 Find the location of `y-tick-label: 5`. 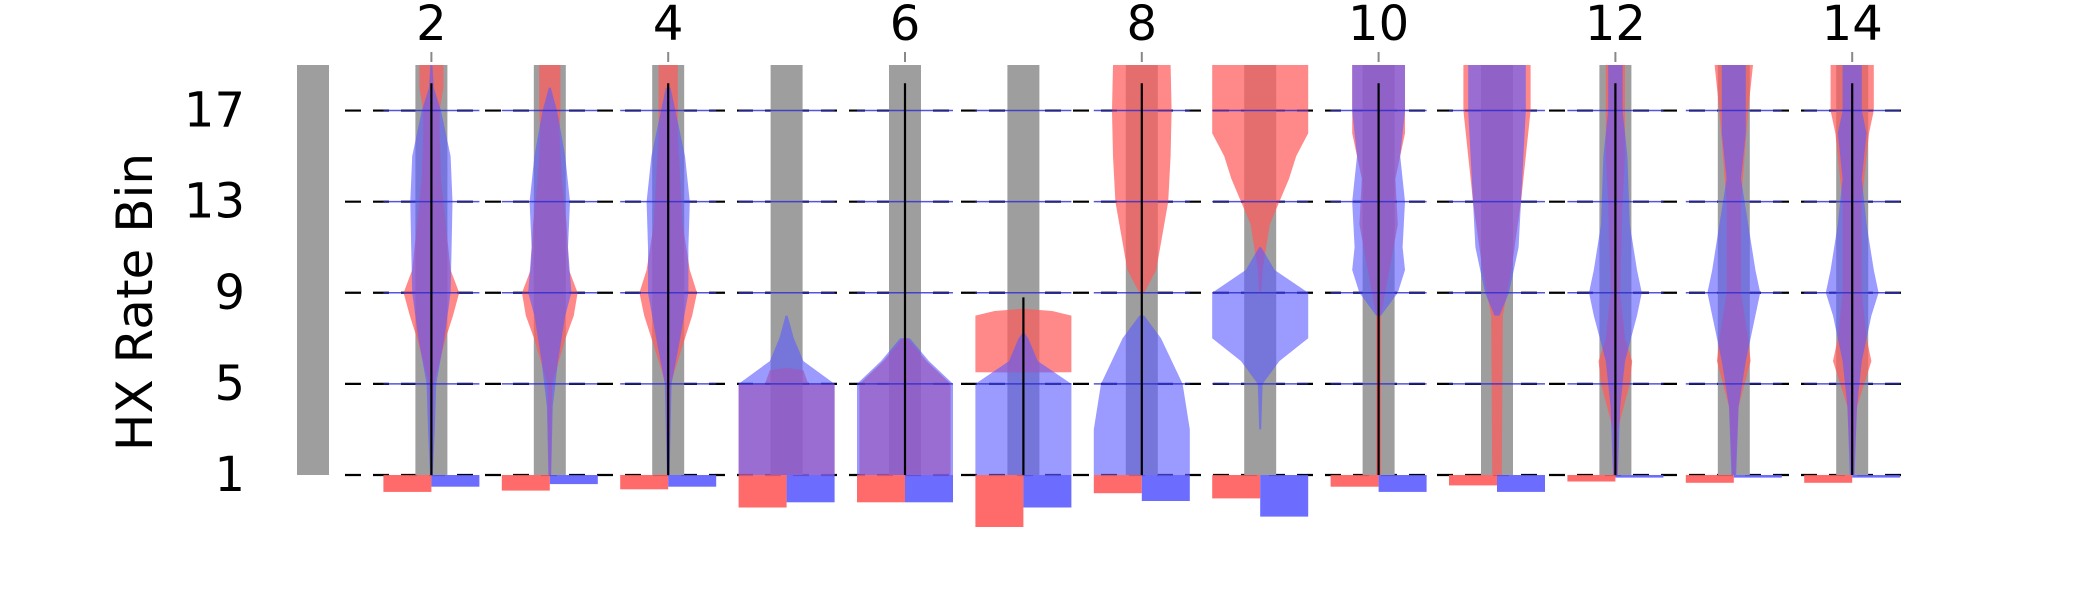

y-tick-label: 5 is located at coordinates (229, 384).